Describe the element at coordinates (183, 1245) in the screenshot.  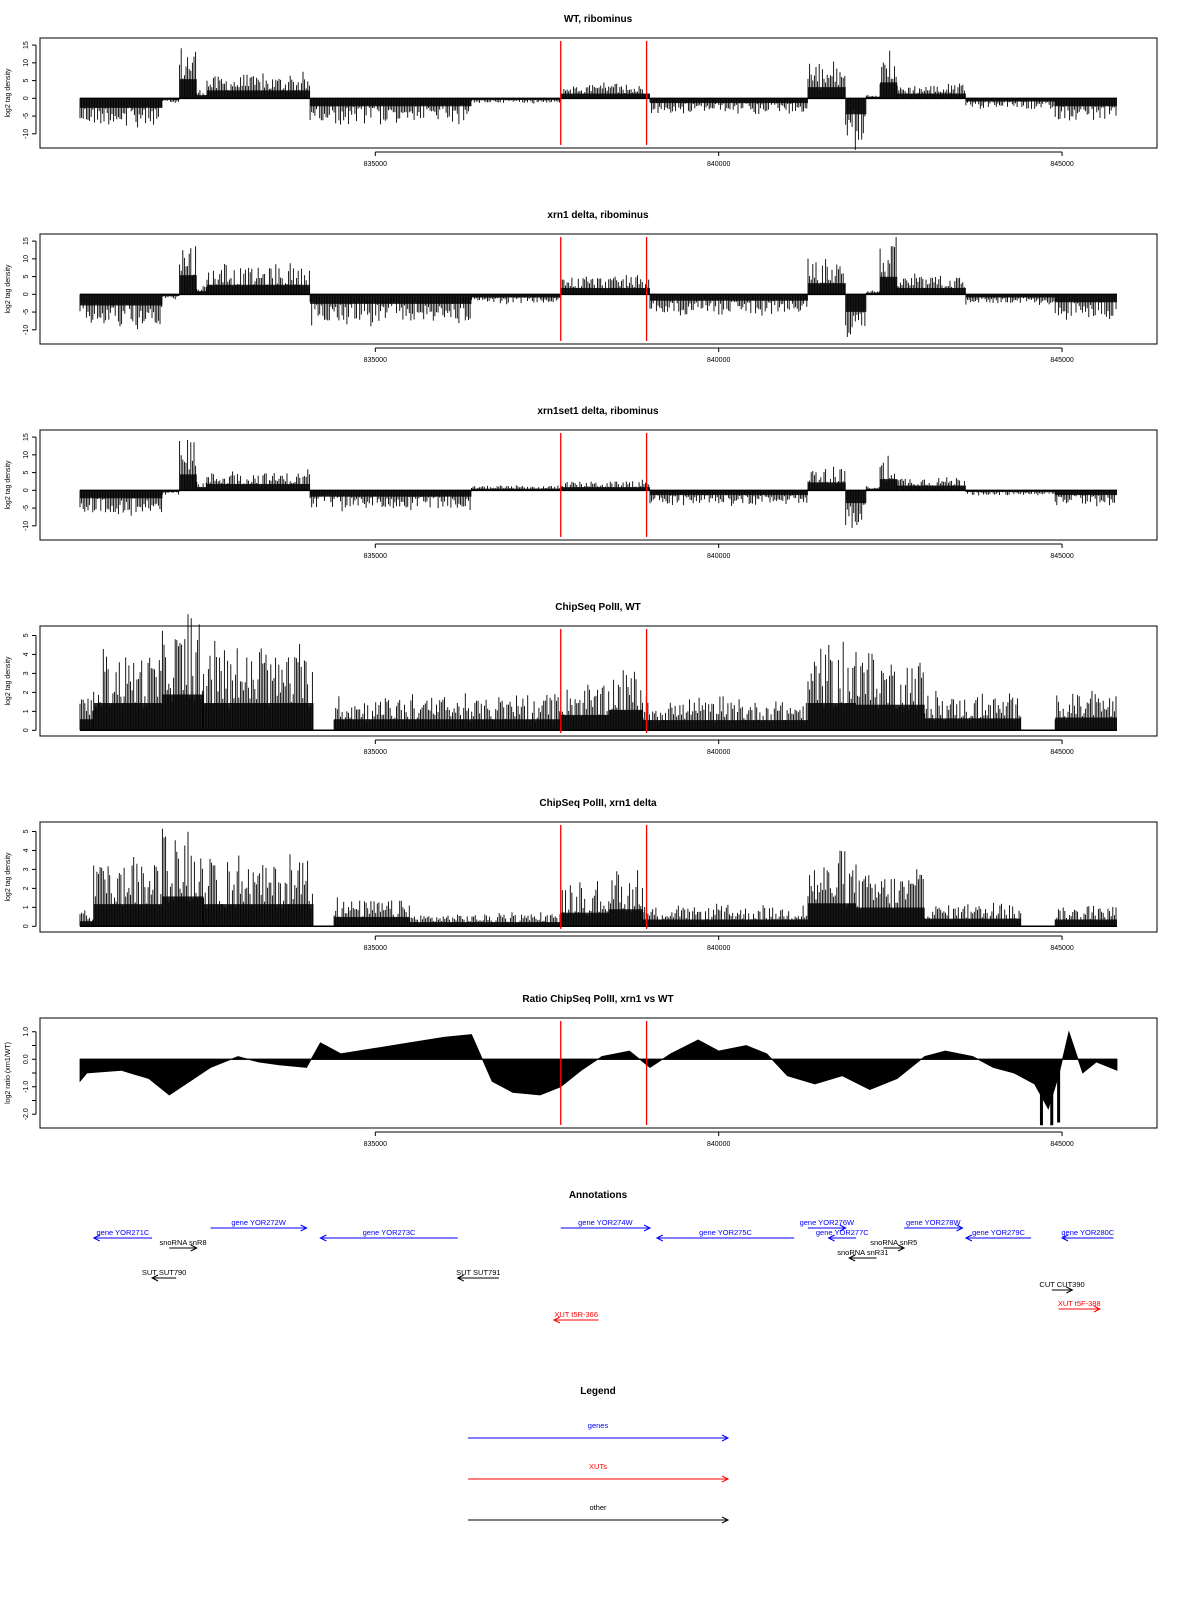
I see `annotation-feature: snoRNA snR8` at that location.